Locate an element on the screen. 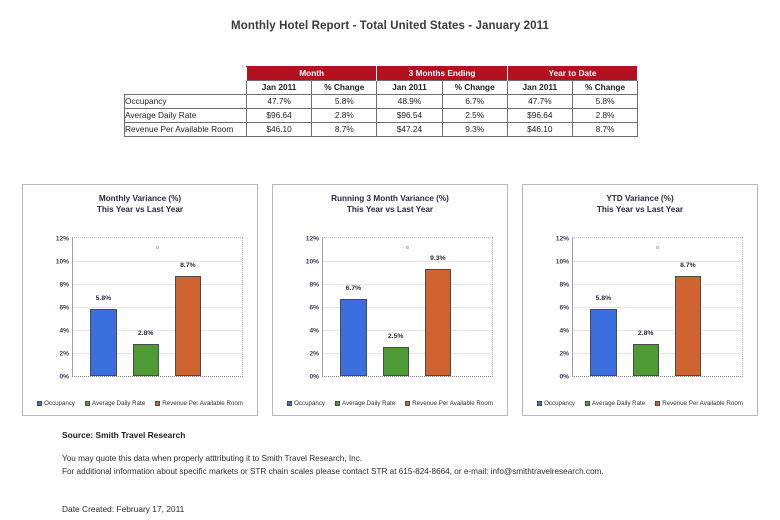  chart-title: YTD Variance (%) This Year vs Last Year is located at coordinates (640, 204).